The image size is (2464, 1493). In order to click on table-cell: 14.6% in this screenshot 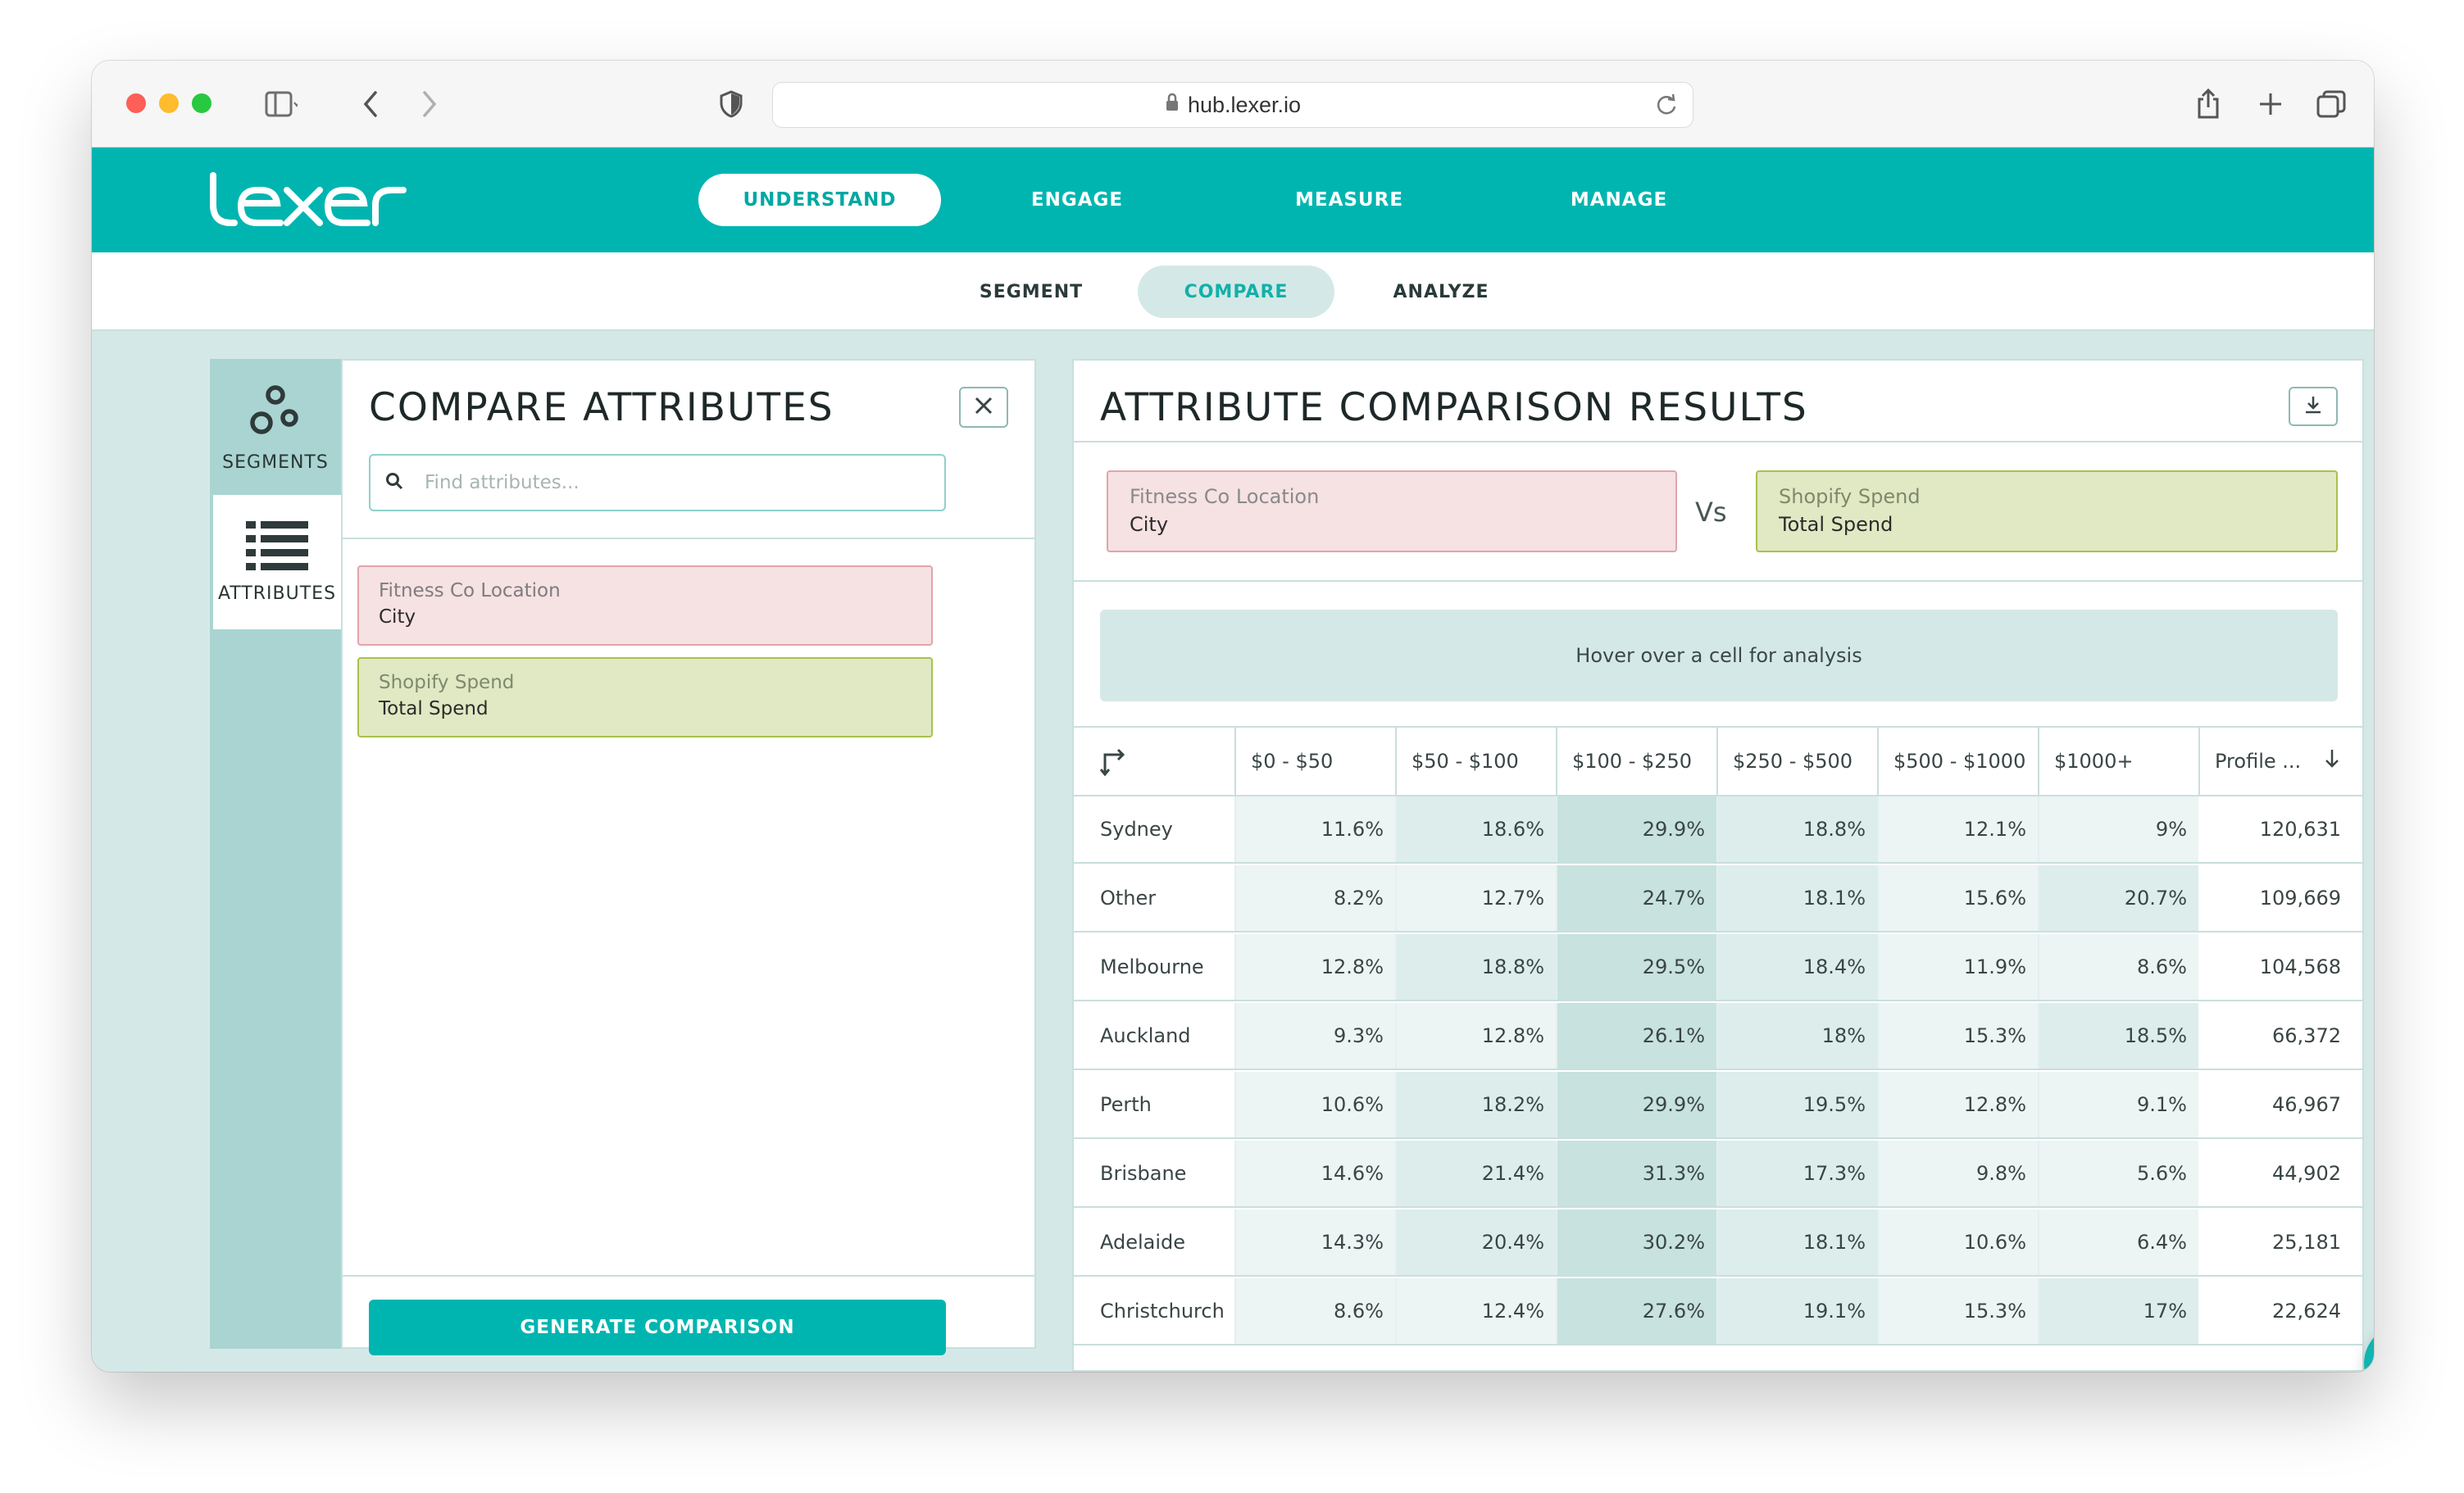, I will do `click(1315, 1173)`.